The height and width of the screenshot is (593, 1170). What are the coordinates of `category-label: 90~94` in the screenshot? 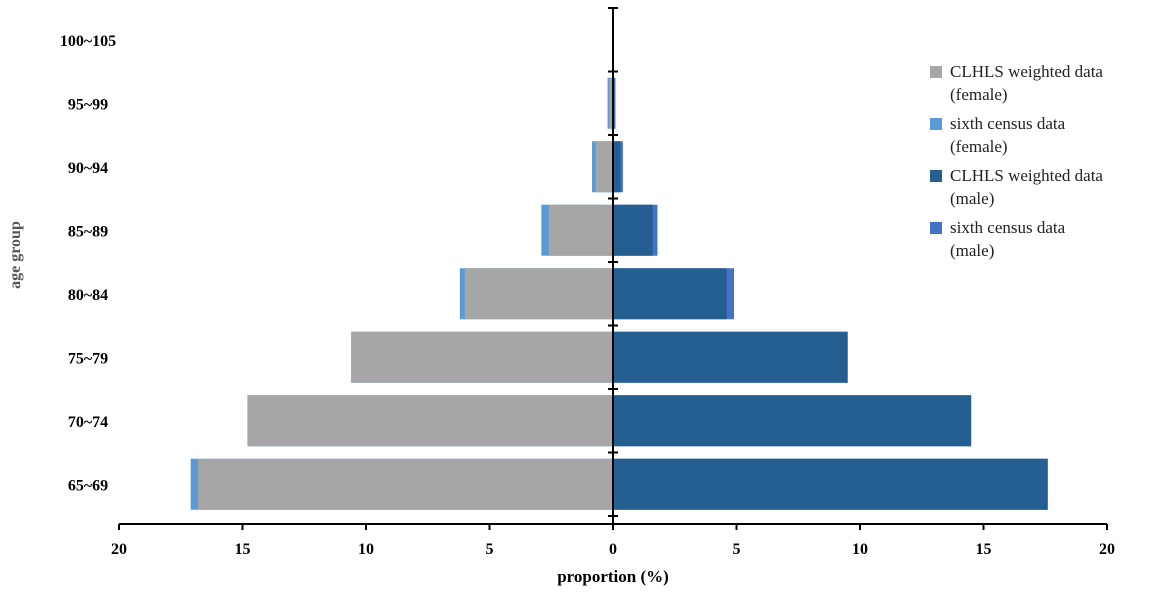 It's located at (88, 168).